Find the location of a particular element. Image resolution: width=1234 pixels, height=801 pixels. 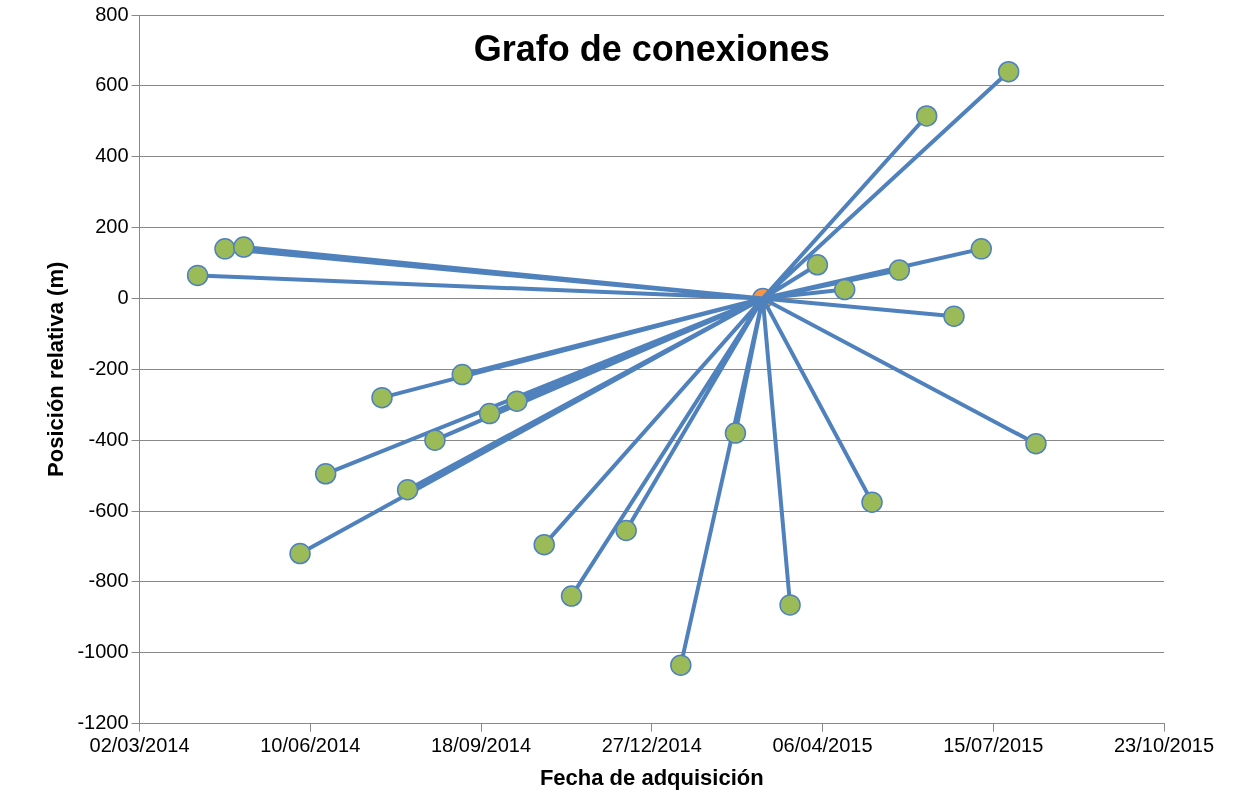

x-tick-label: 02/03/2014 is located at coordinates (139, 745).